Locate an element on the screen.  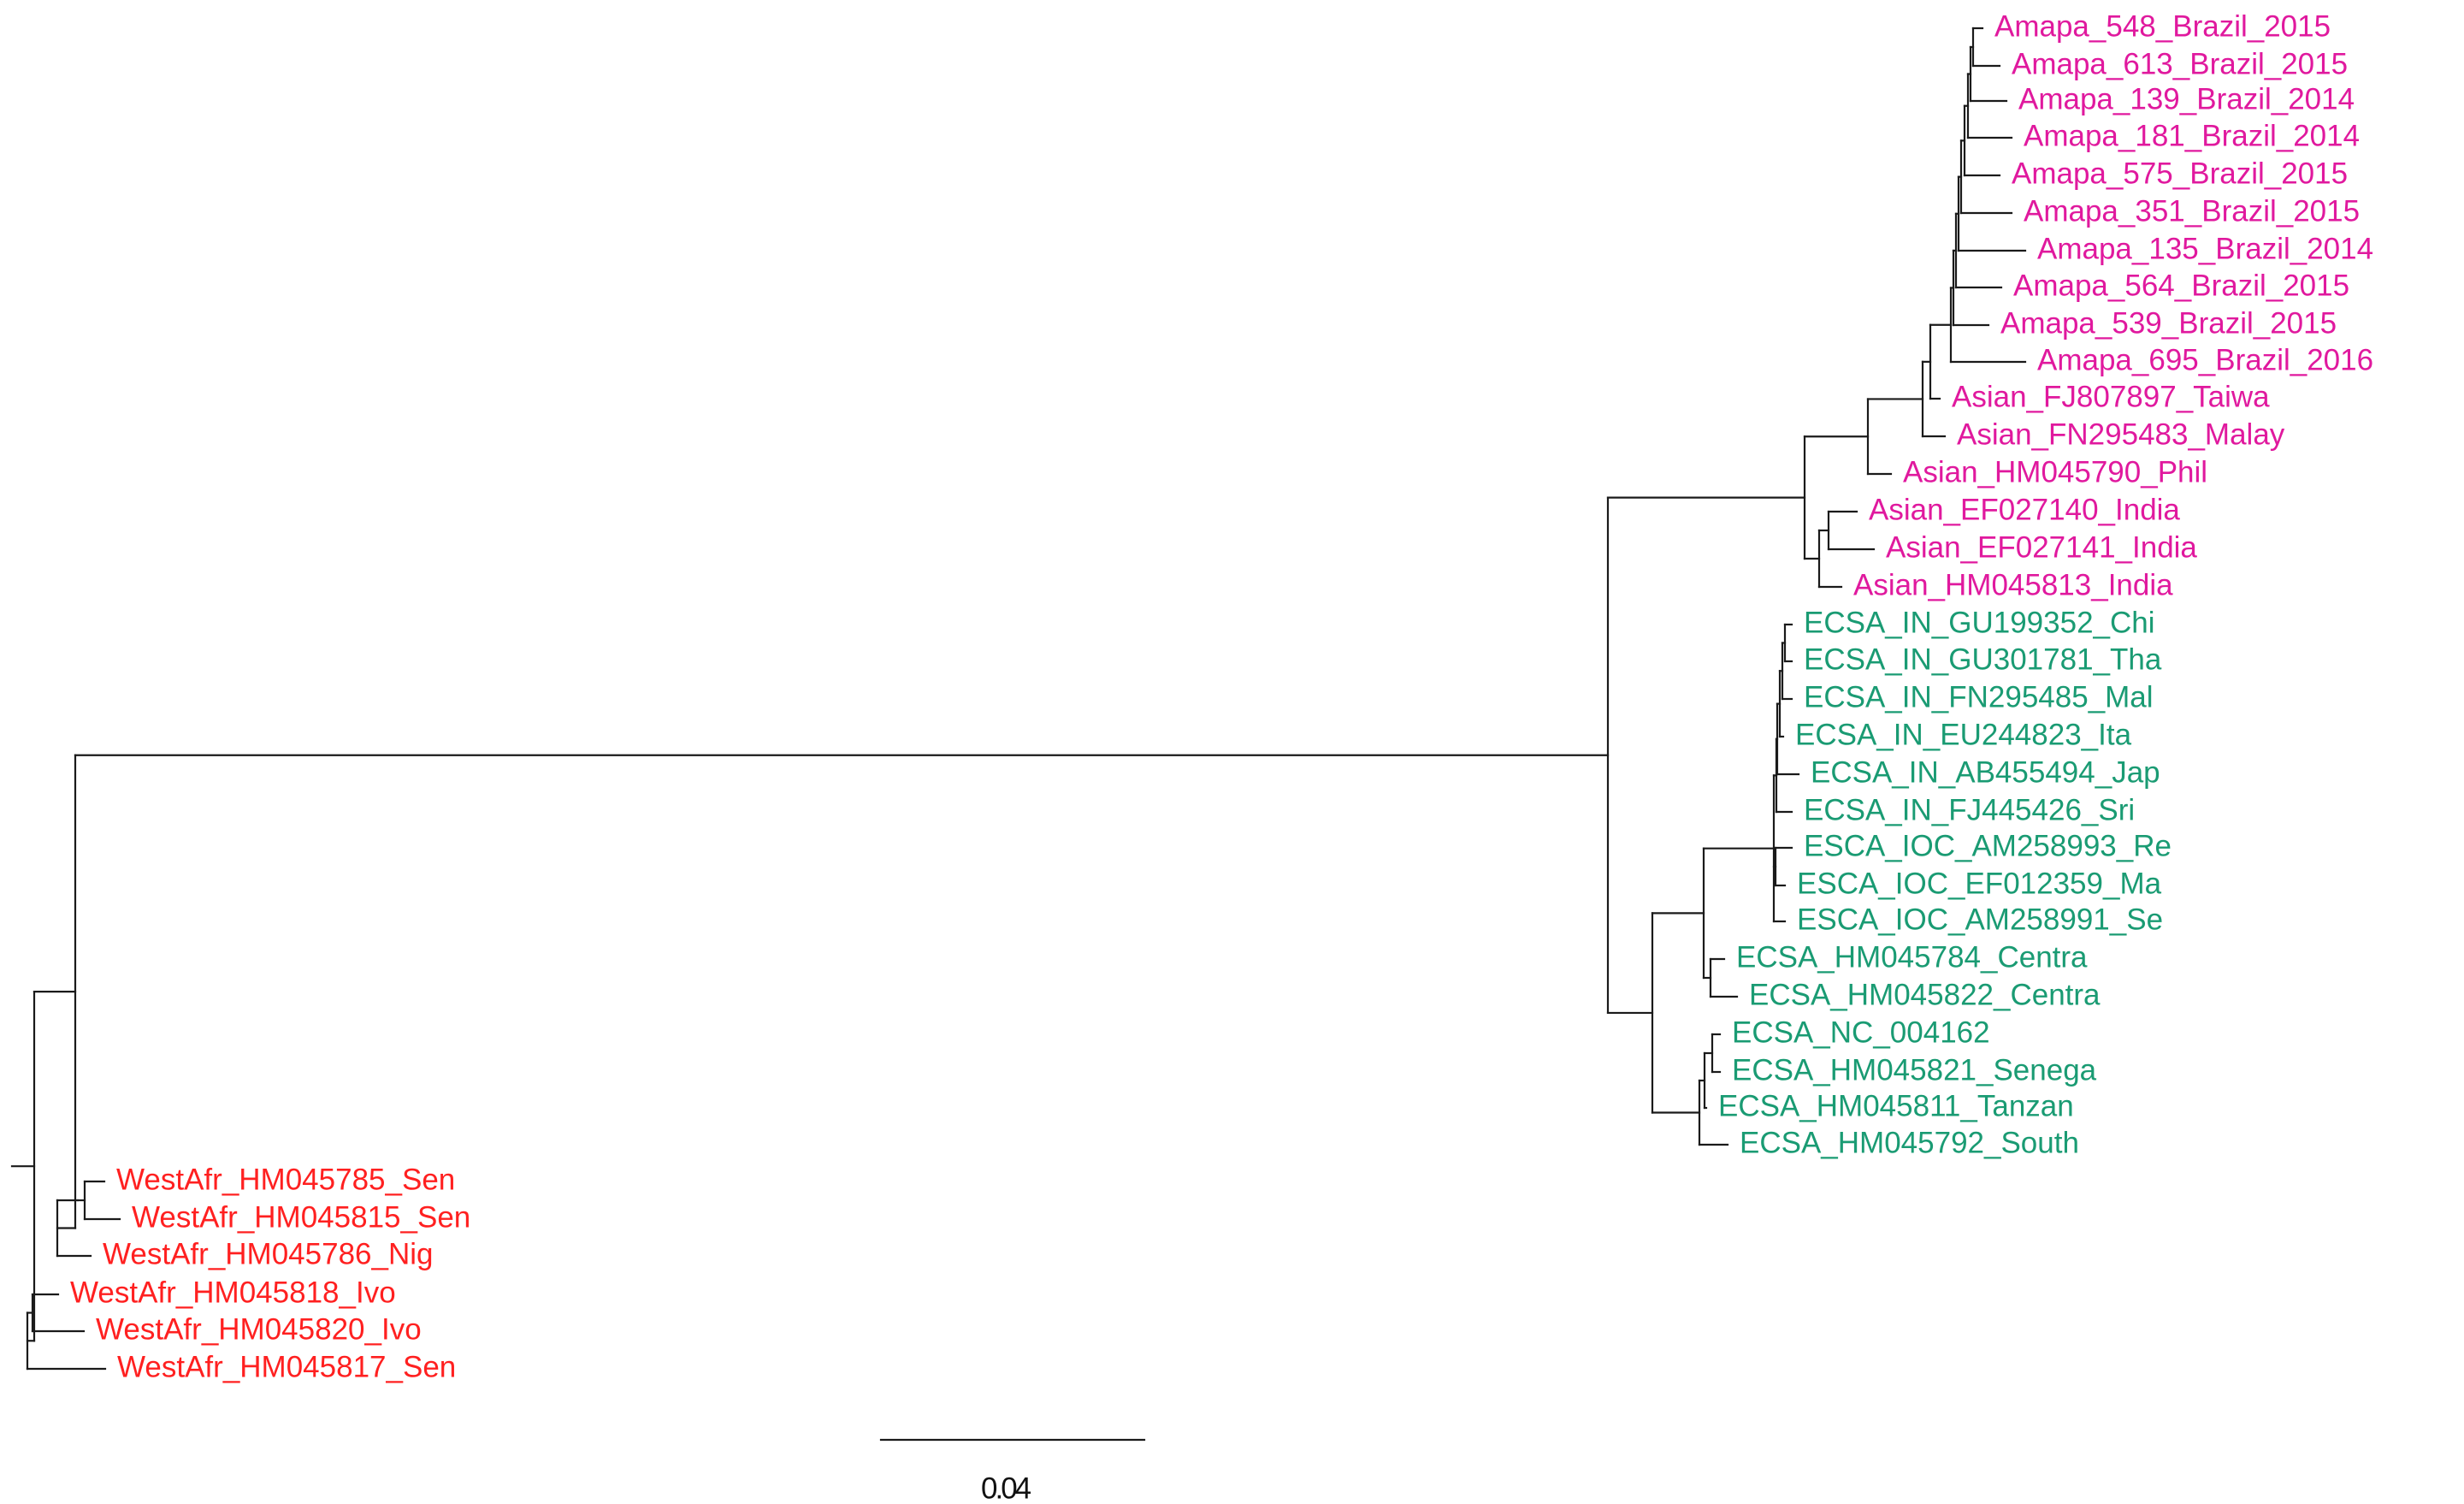
leaf-label-asian: Amapa_548_Brazil_2015 is located at coordinates (2162, 26).